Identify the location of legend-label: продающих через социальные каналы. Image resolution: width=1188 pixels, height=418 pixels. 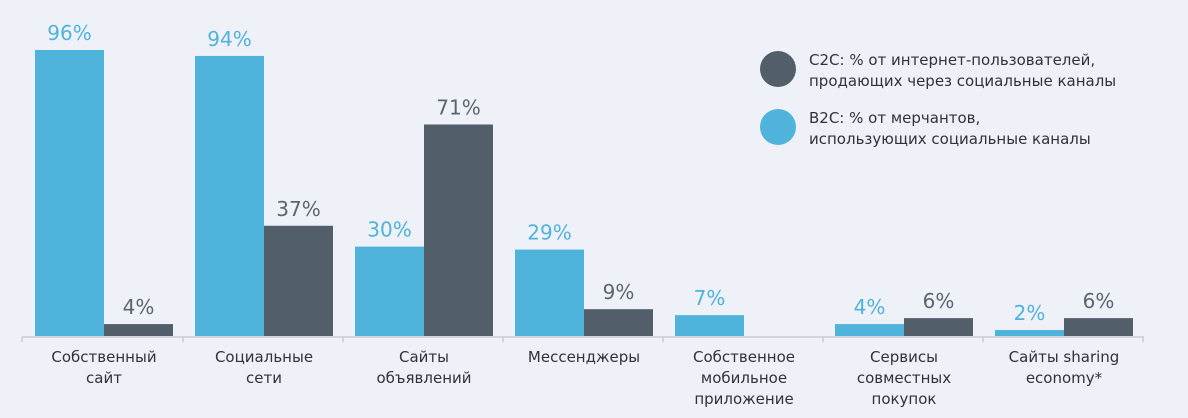
(962, 81).